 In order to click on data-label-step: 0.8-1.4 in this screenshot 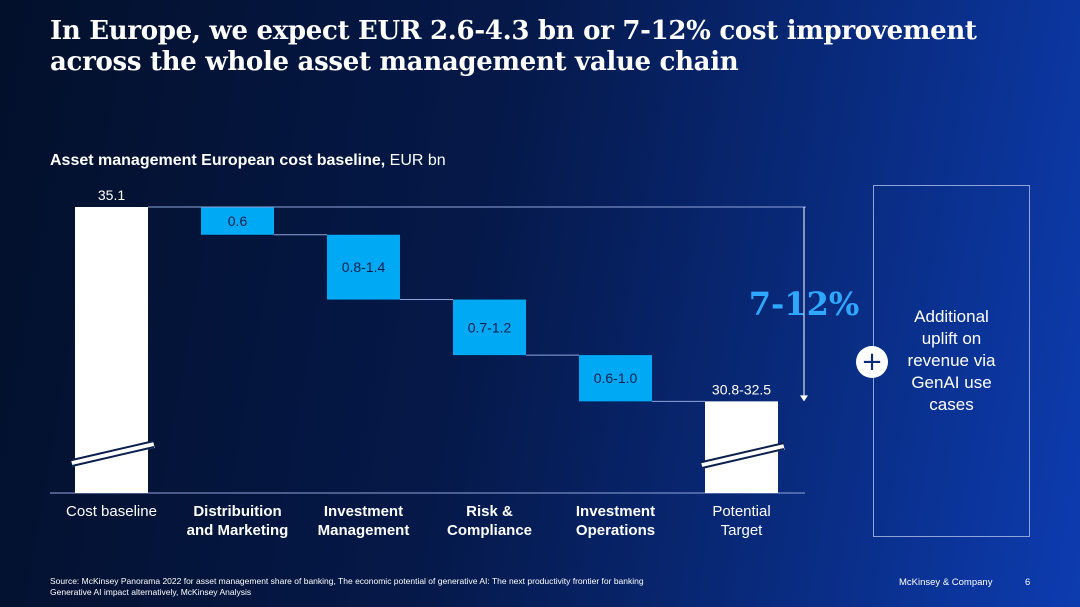, I will do `click(364, 267)`.